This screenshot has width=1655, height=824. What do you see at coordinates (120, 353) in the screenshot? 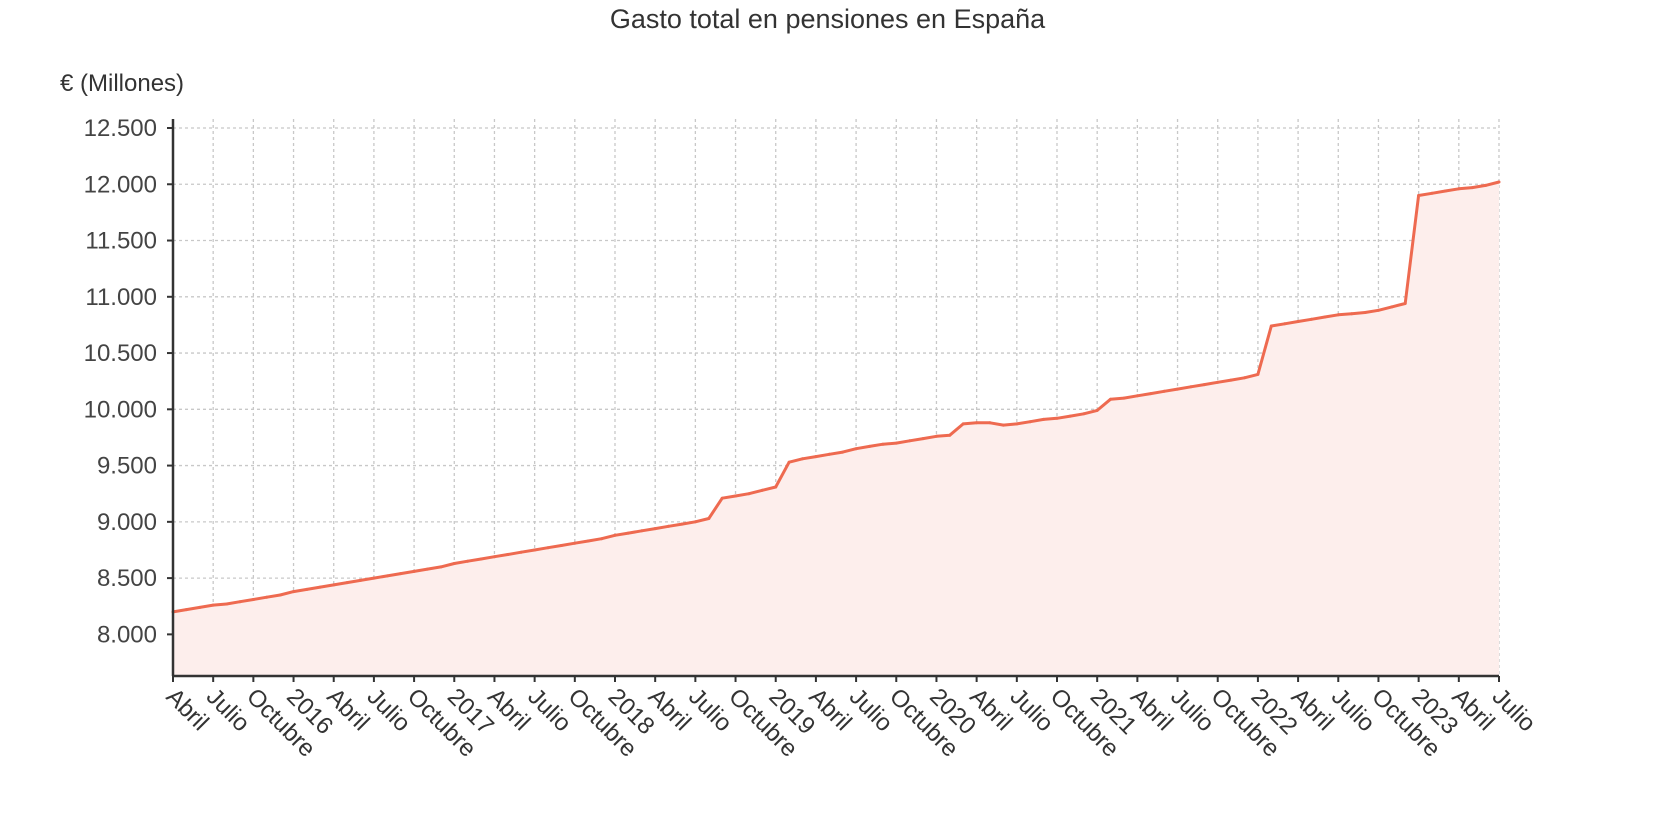
I see `y-tick-label: 10.500` at bounding box center [120, 353].